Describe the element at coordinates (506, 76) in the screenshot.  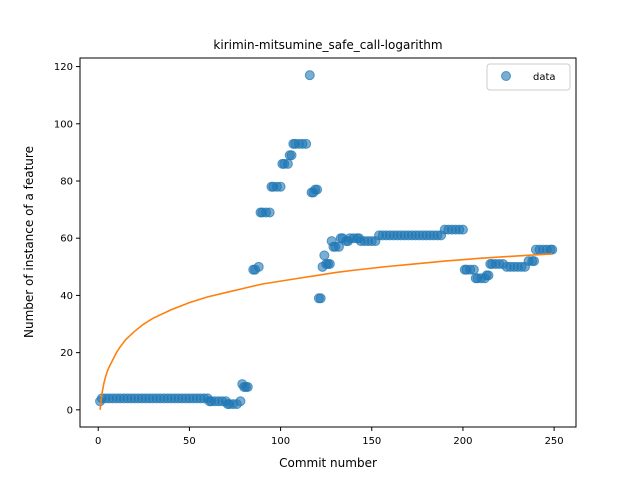
I see `legend-marker` at that location.